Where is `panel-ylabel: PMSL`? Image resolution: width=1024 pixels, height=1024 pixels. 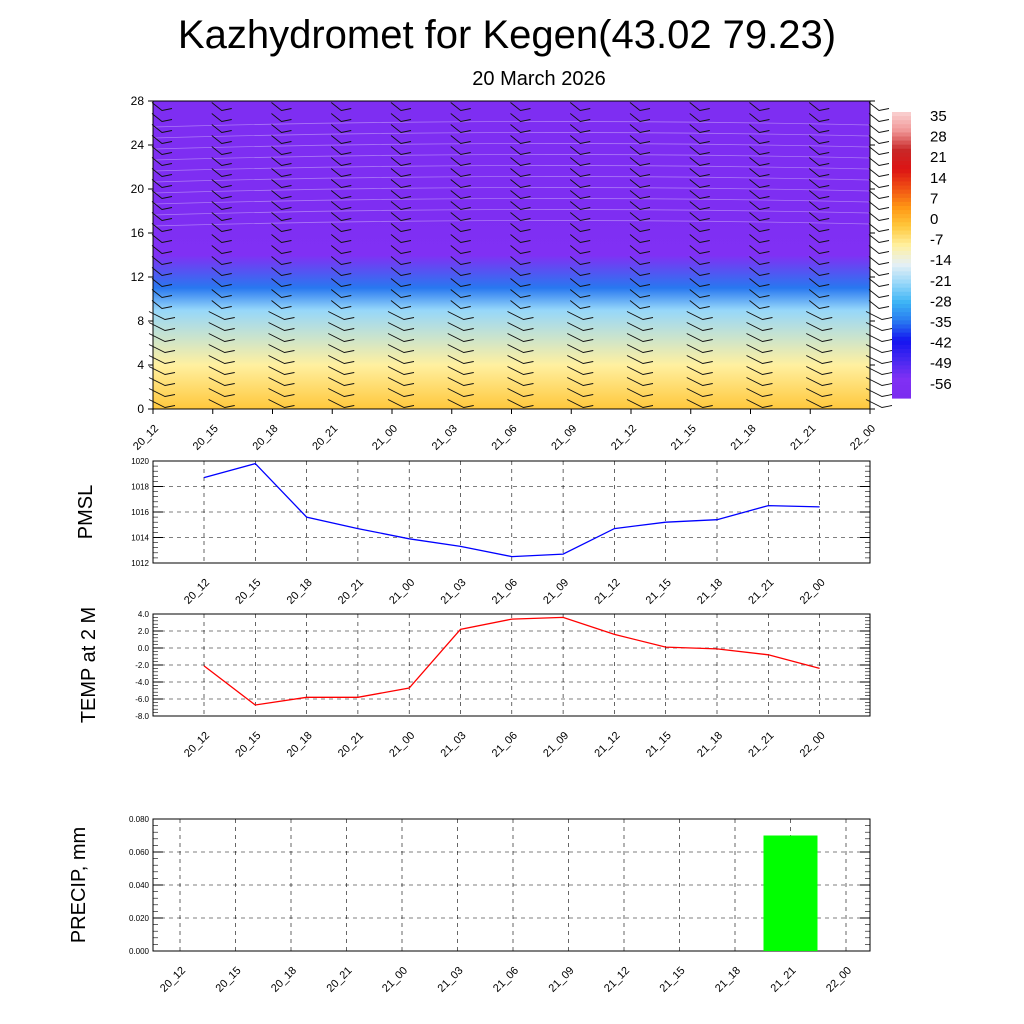
panel-ylabel: PMSL is located at coordinates (86, 512).